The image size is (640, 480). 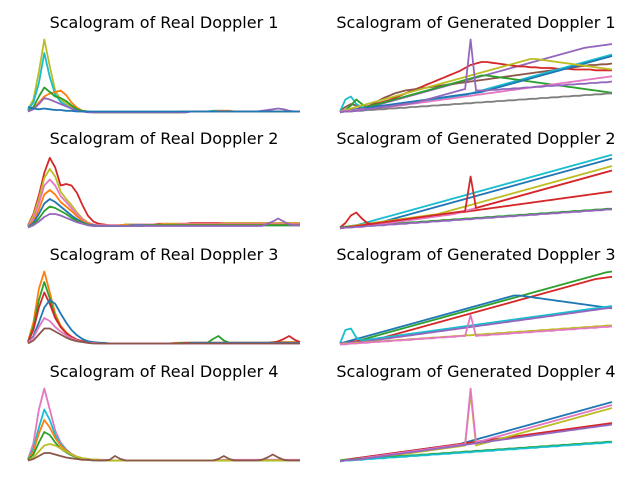 I want to click on panel-generated-doppler-2: Scalogram of Generated Doppler 2, so click(x=476, y=179).